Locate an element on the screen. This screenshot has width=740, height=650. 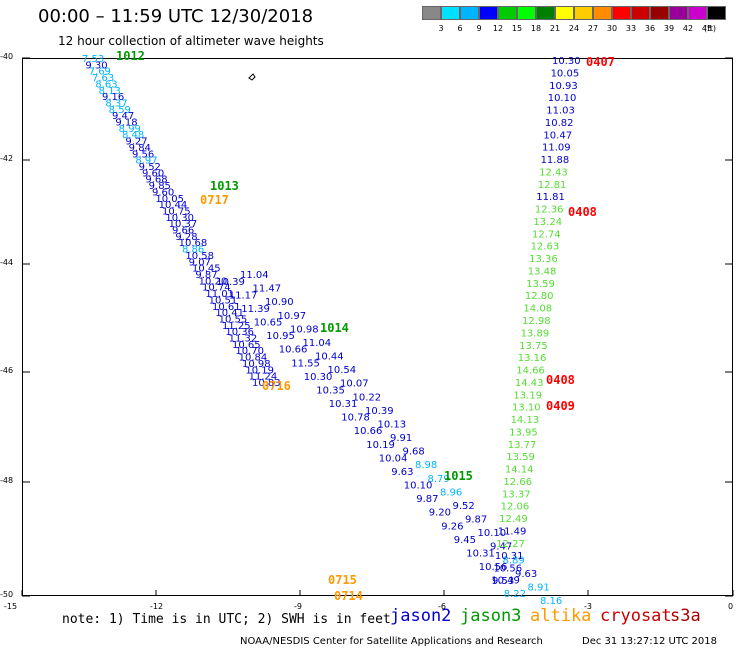
scale-label: 27 is located at coordinates (593, 28).